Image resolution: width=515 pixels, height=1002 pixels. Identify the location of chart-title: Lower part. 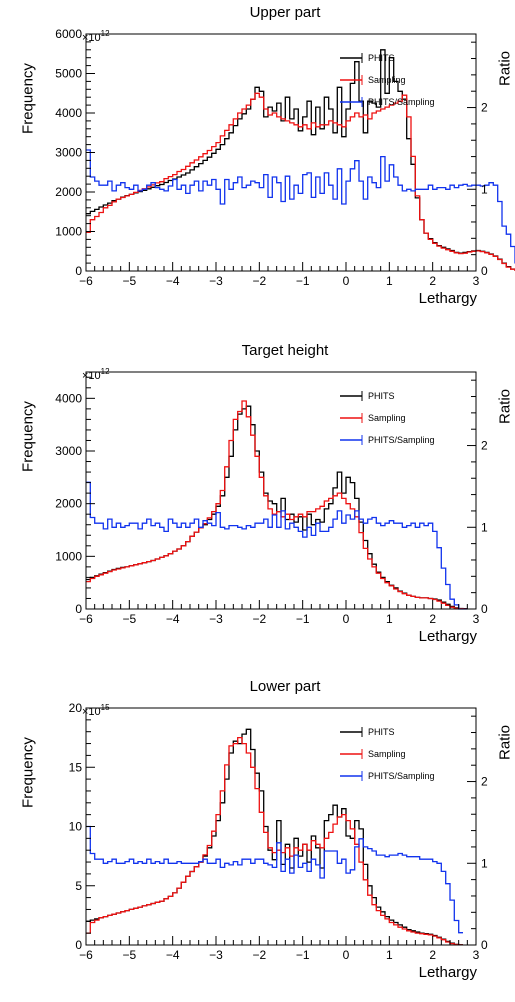
(285, 686).